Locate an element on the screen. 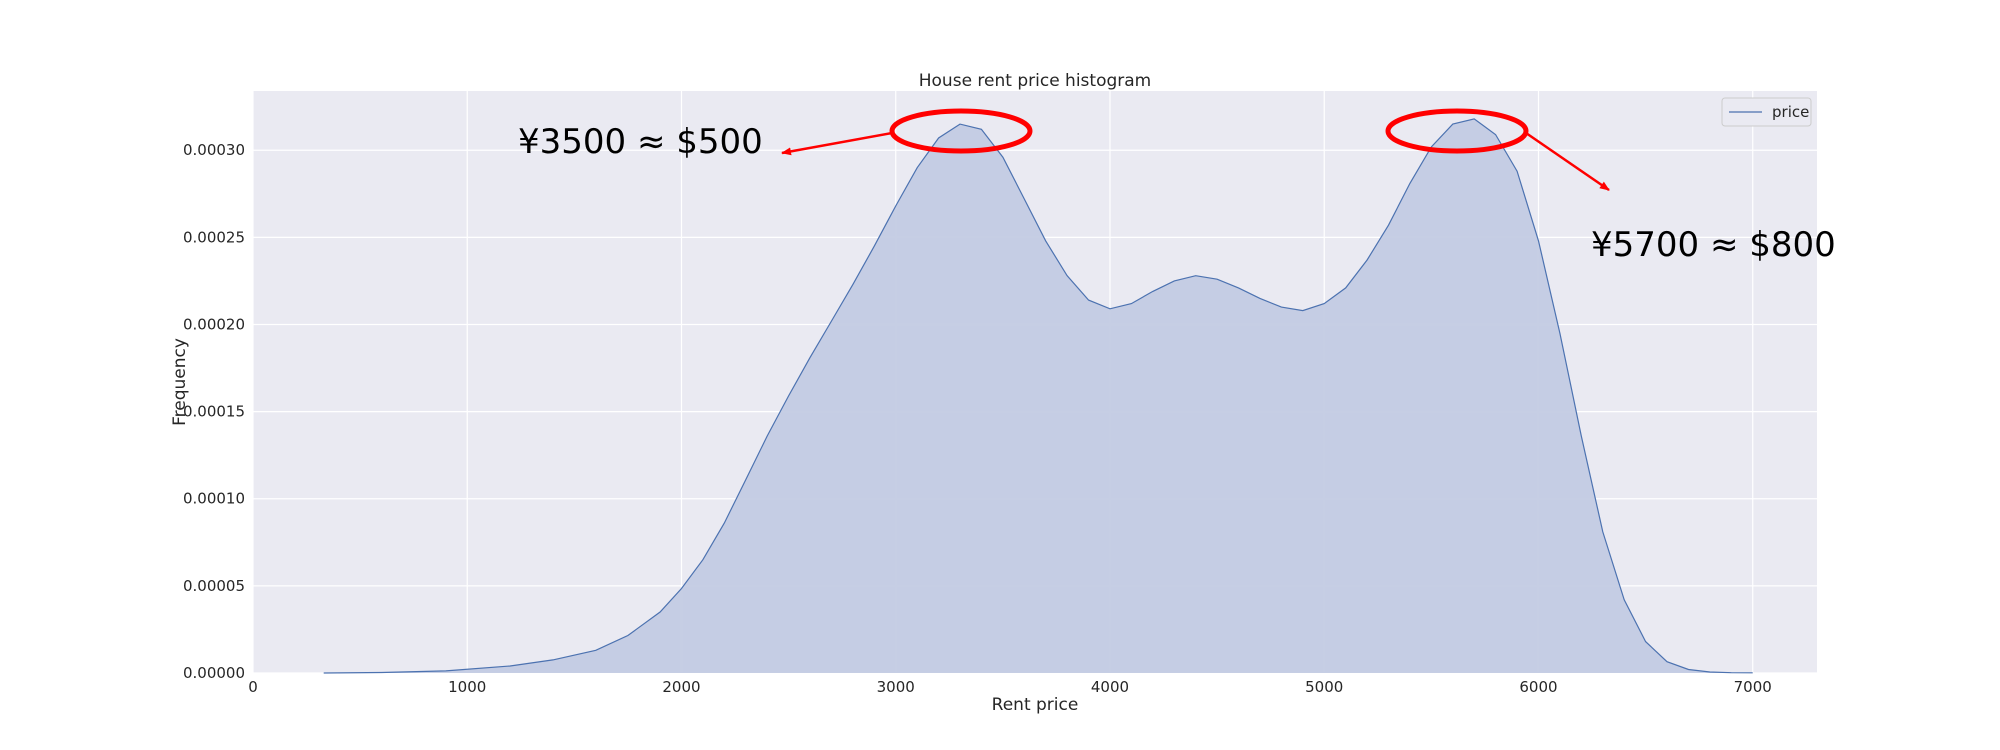 The width and height of the screenshot is (2000, 750). x-tick-label: 0 is located at coordinates (253, 687).